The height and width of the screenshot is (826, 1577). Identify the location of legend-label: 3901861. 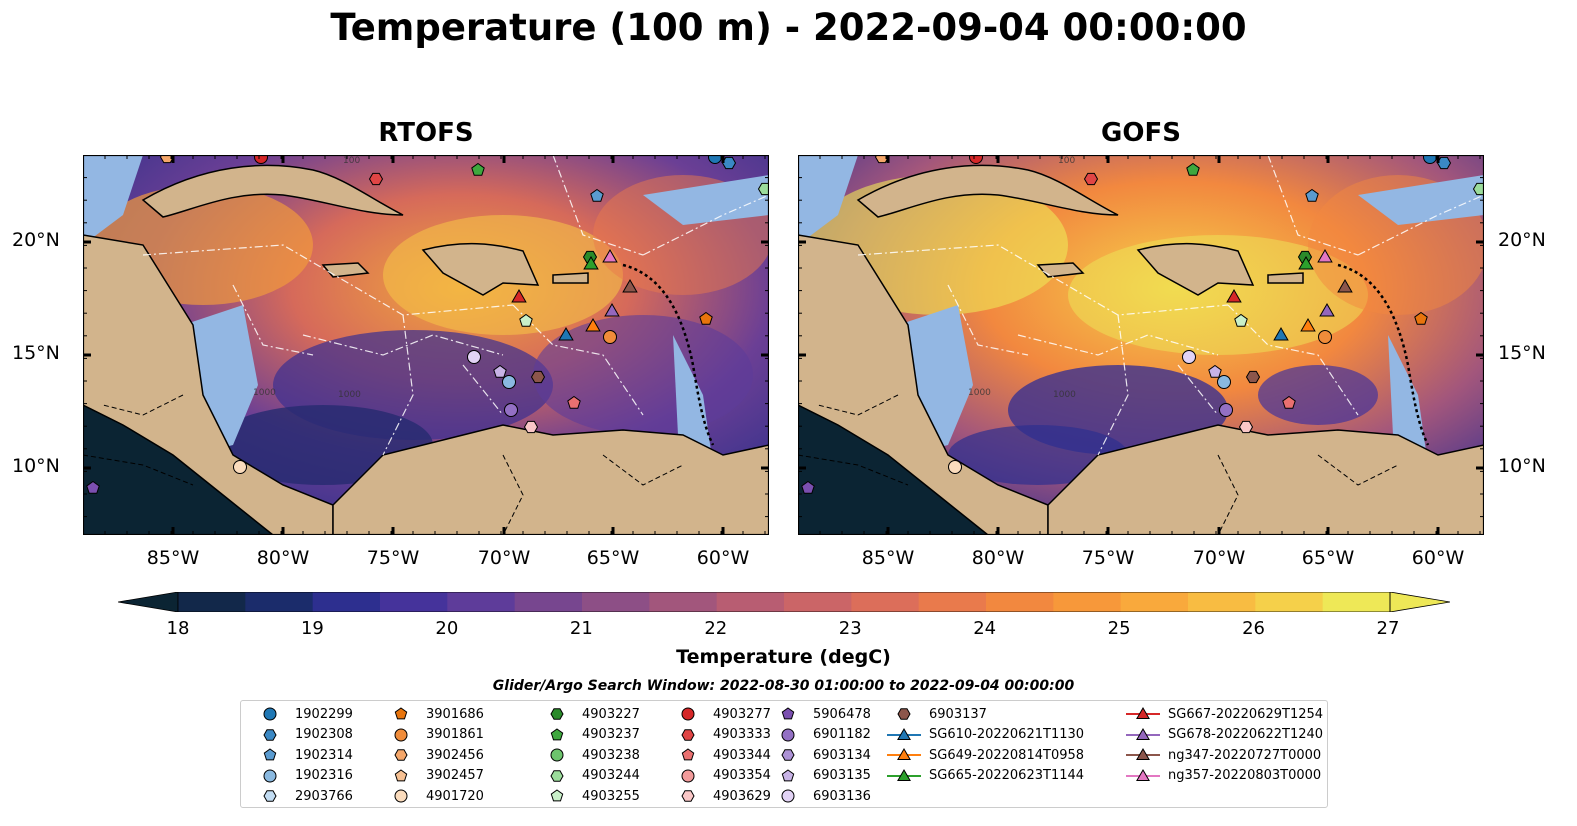
(455, 734).